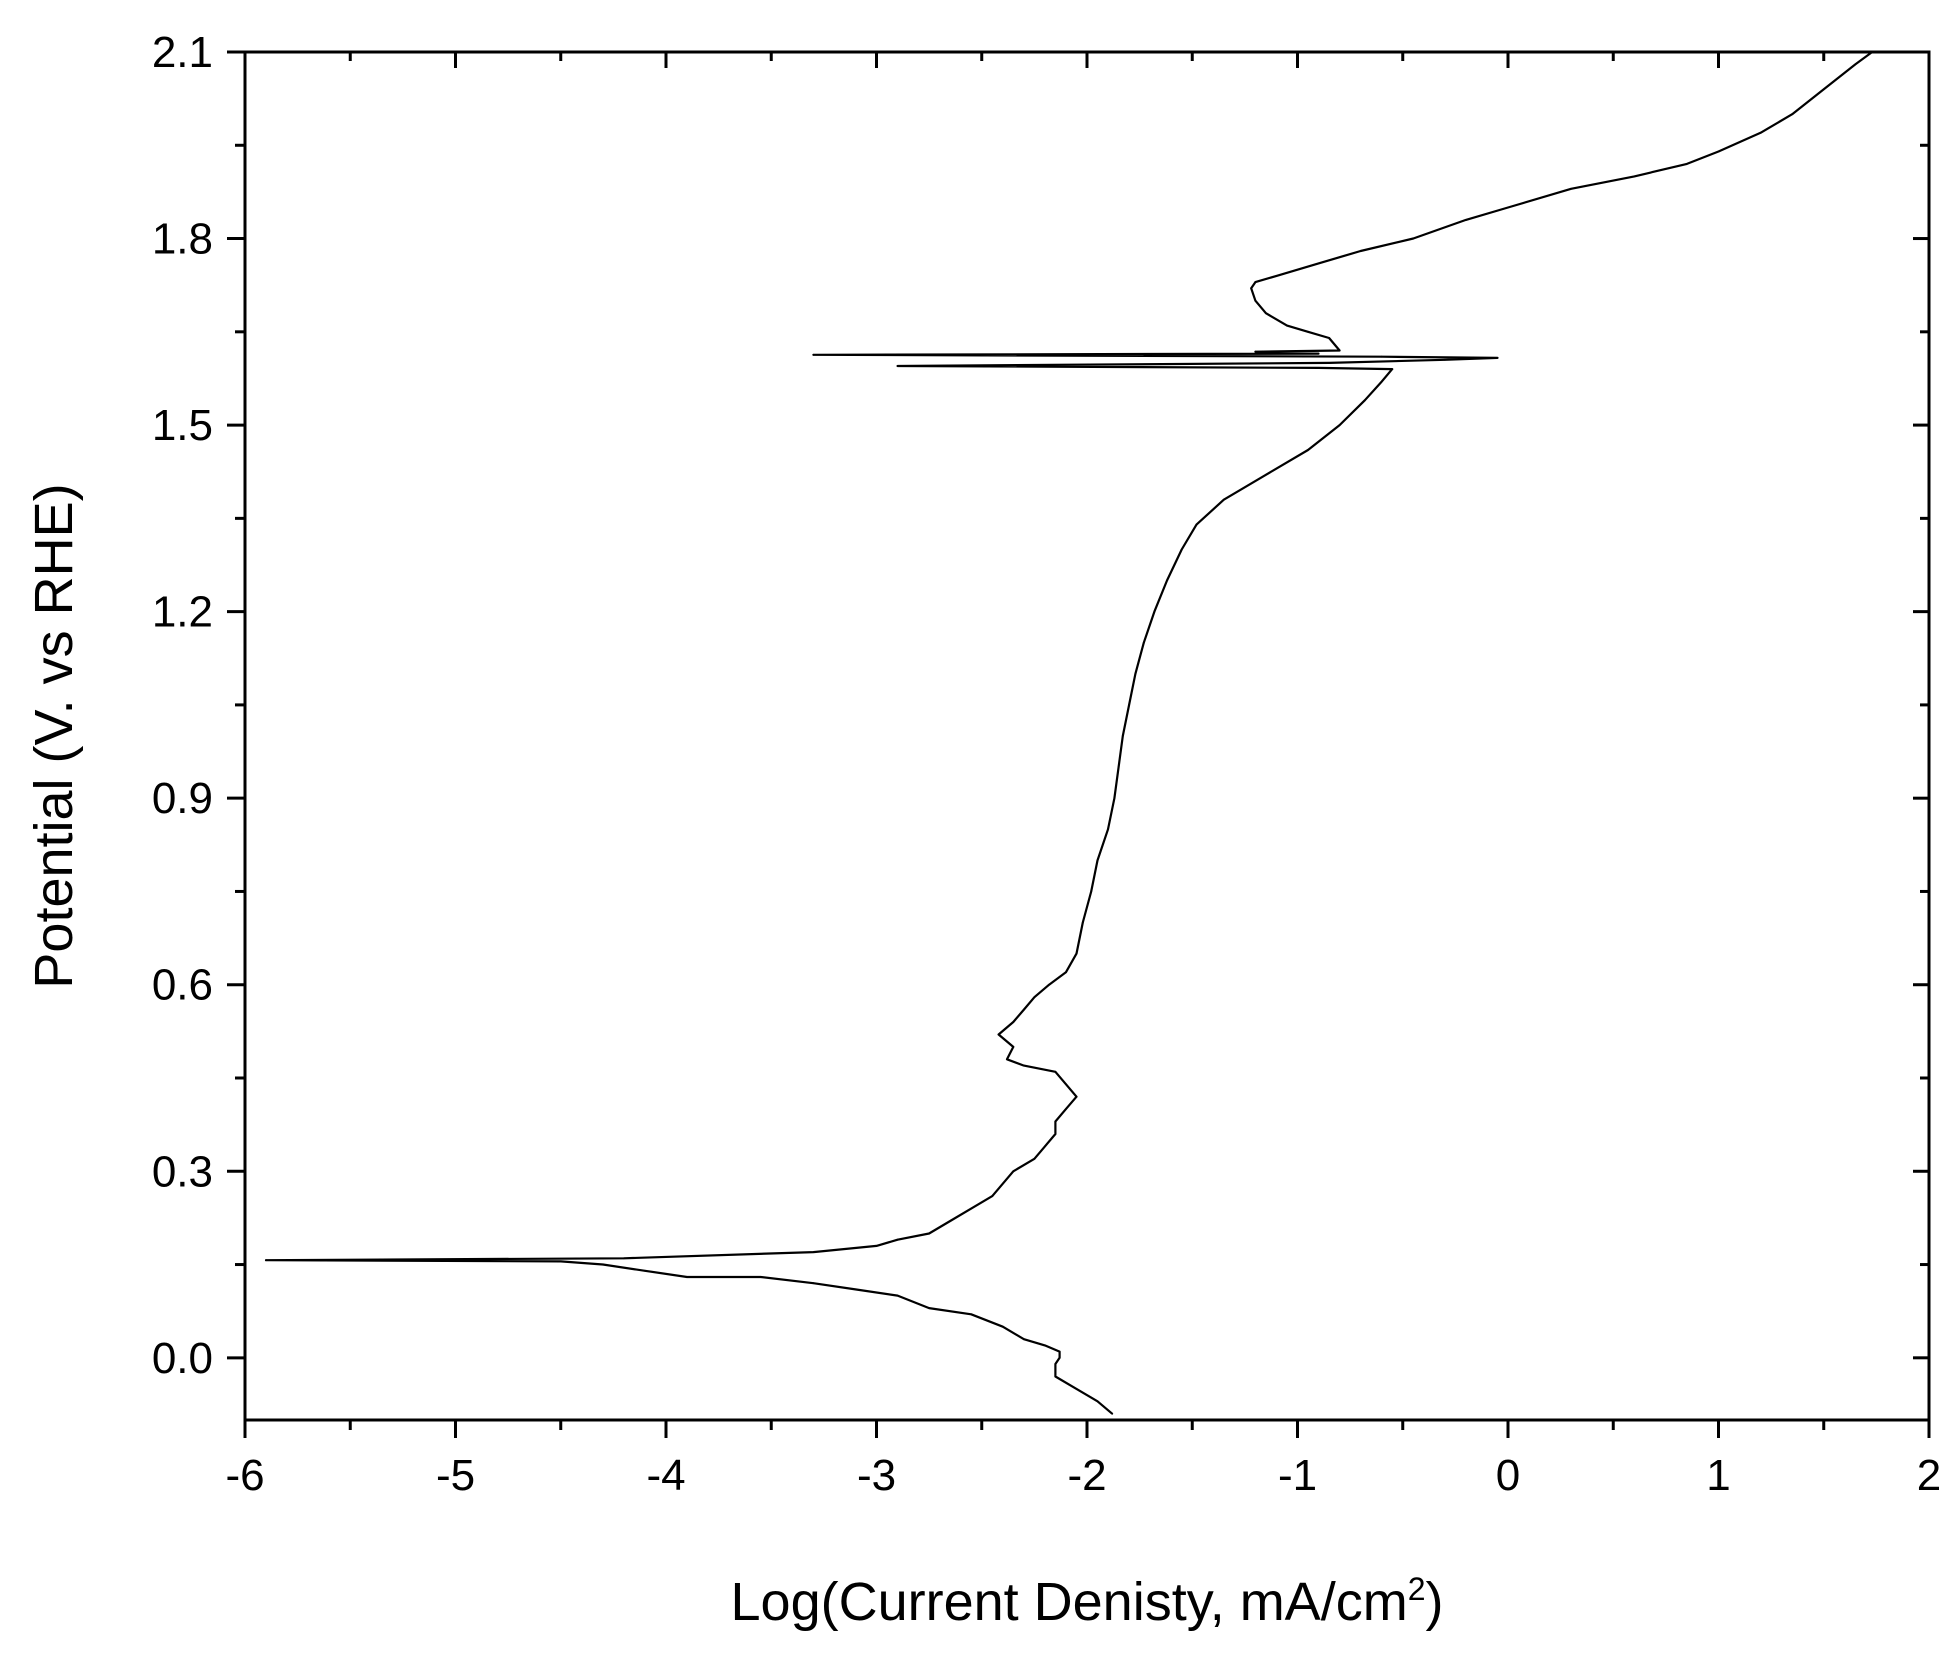 This screenshot has width=1956, height=1672. I want to click on x-tick-label: -6, so click(244, 1475).